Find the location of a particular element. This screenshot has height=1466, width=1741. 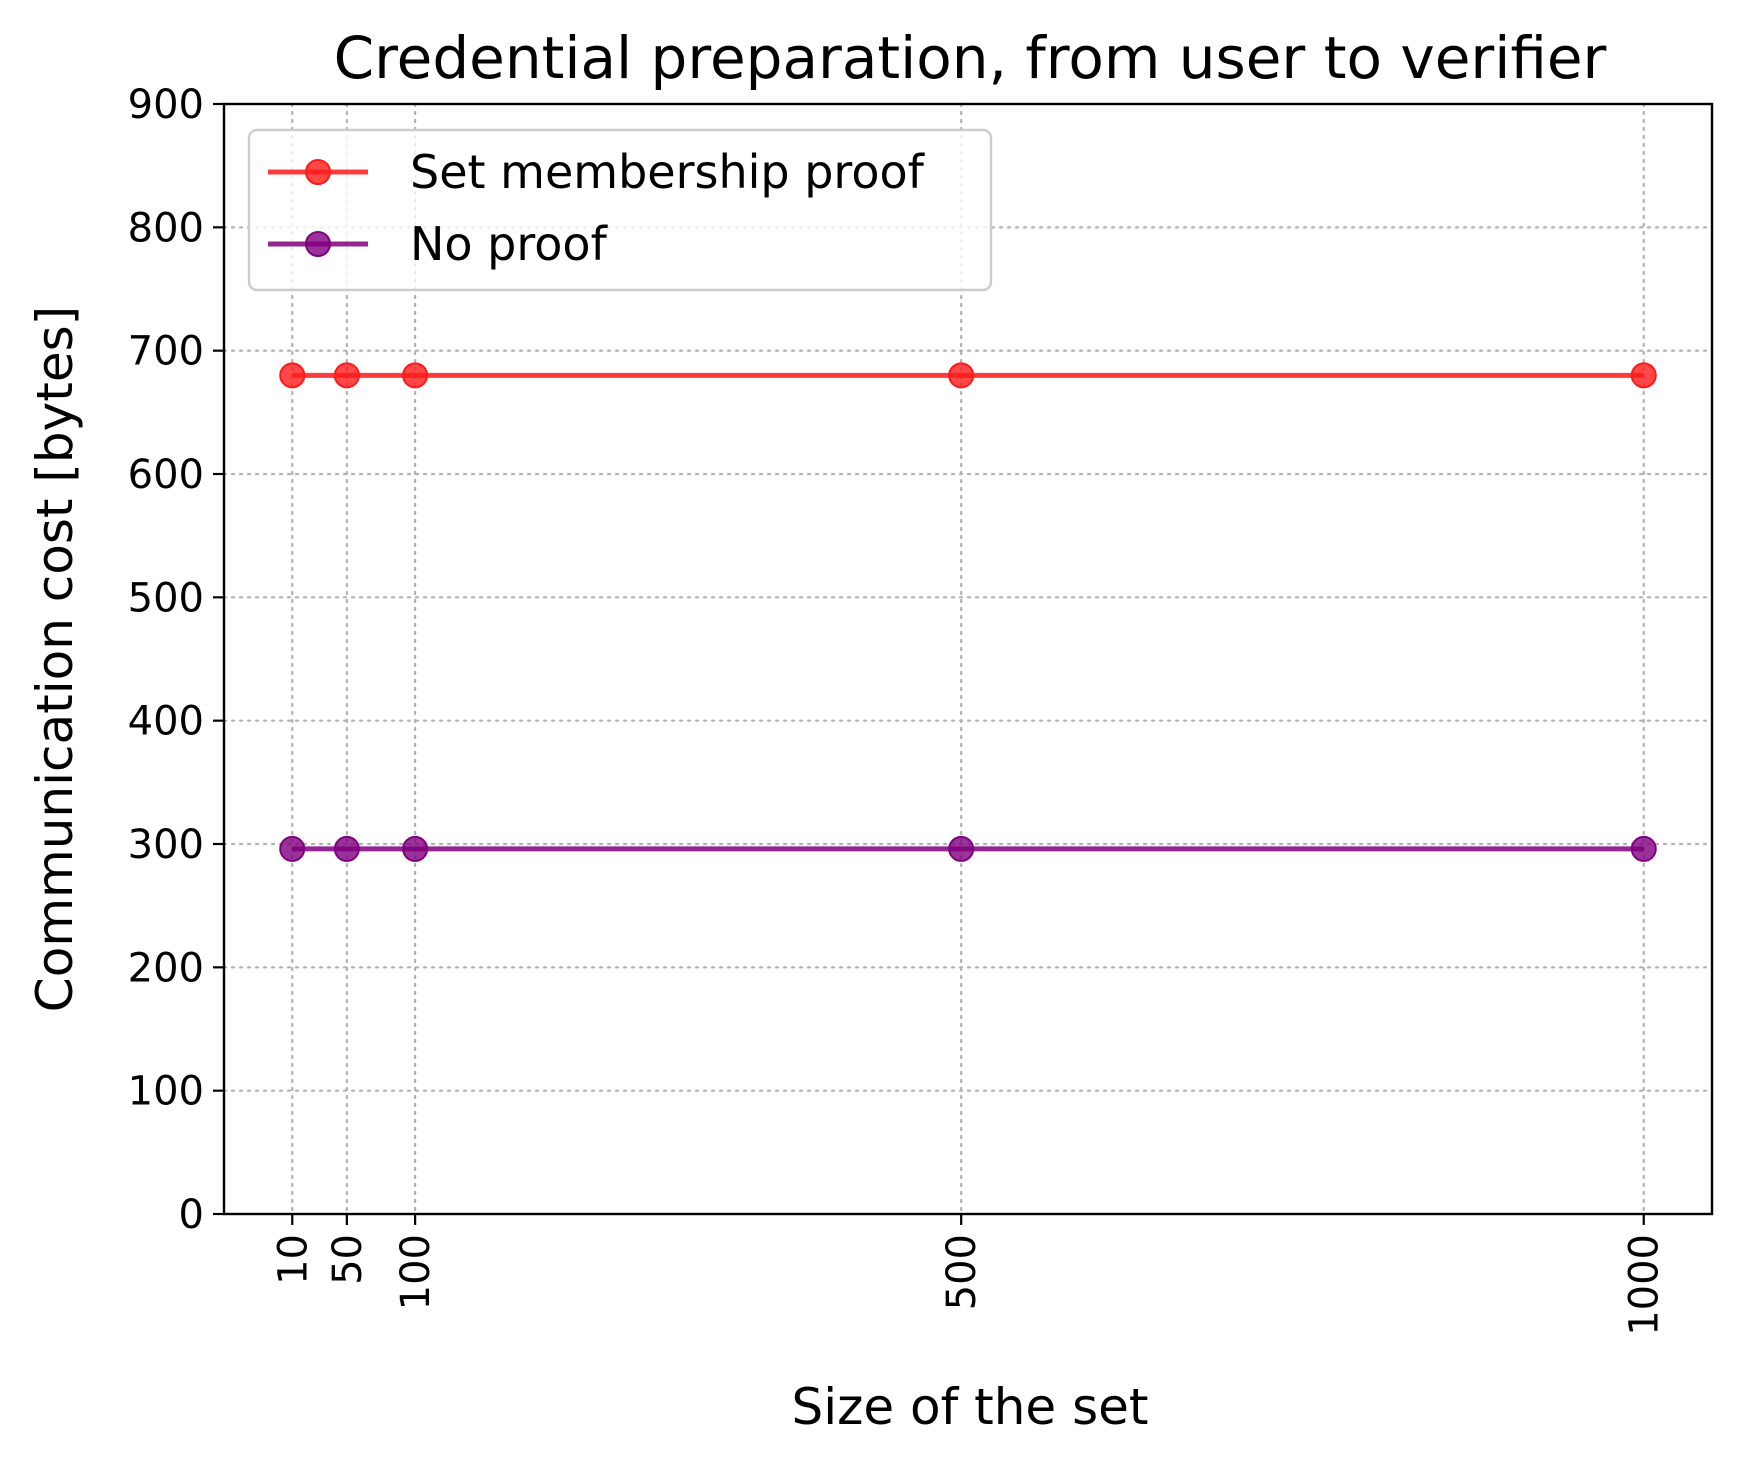

x-tick-label: 50 is located at coordinates (348, 1259).